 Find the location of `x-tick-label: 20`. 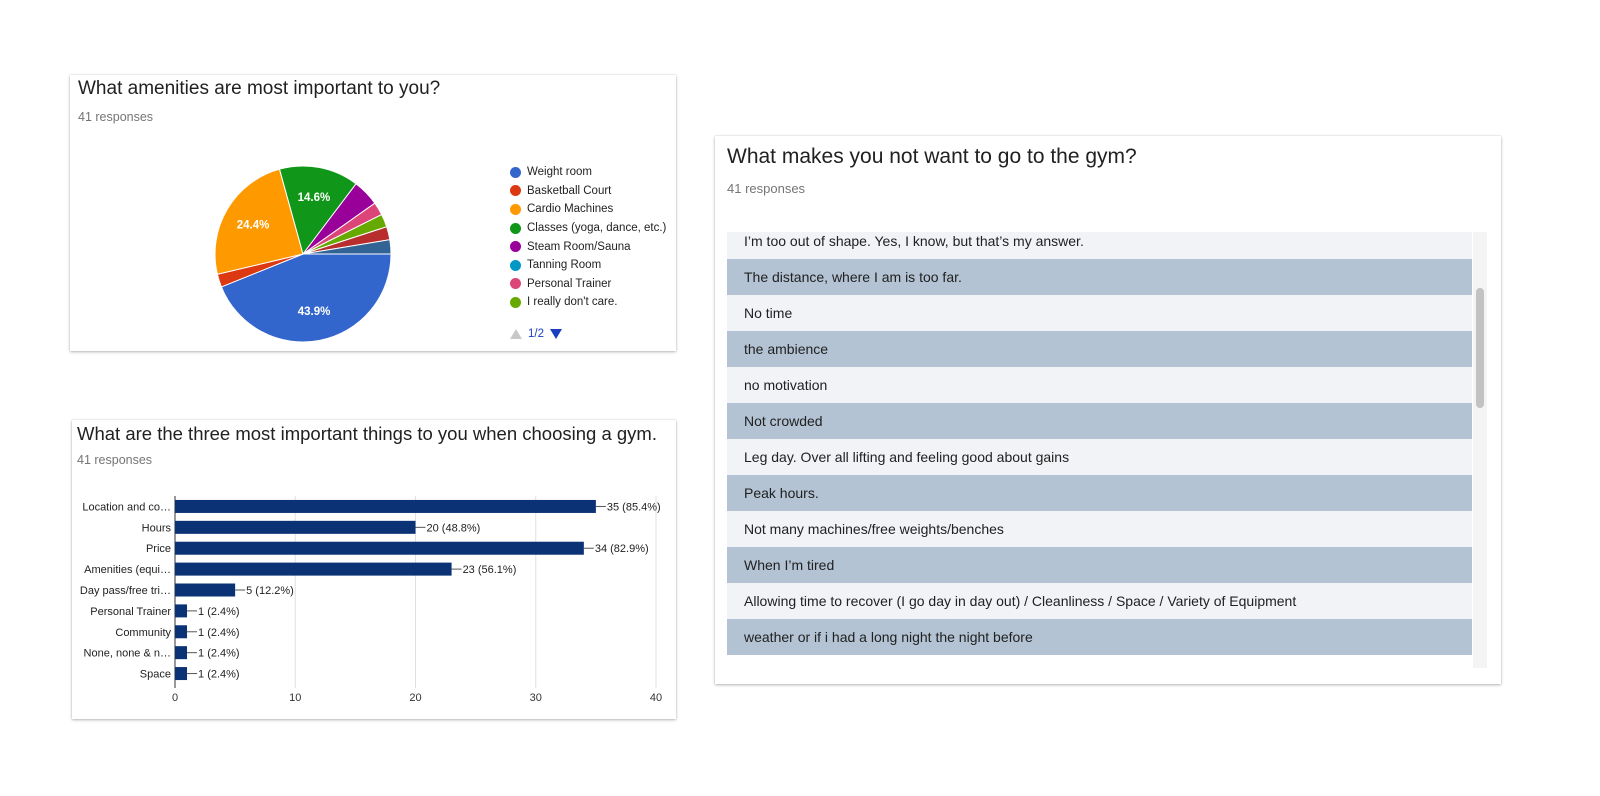

x-tick-label: 20 is located at coordinates (415, 698).